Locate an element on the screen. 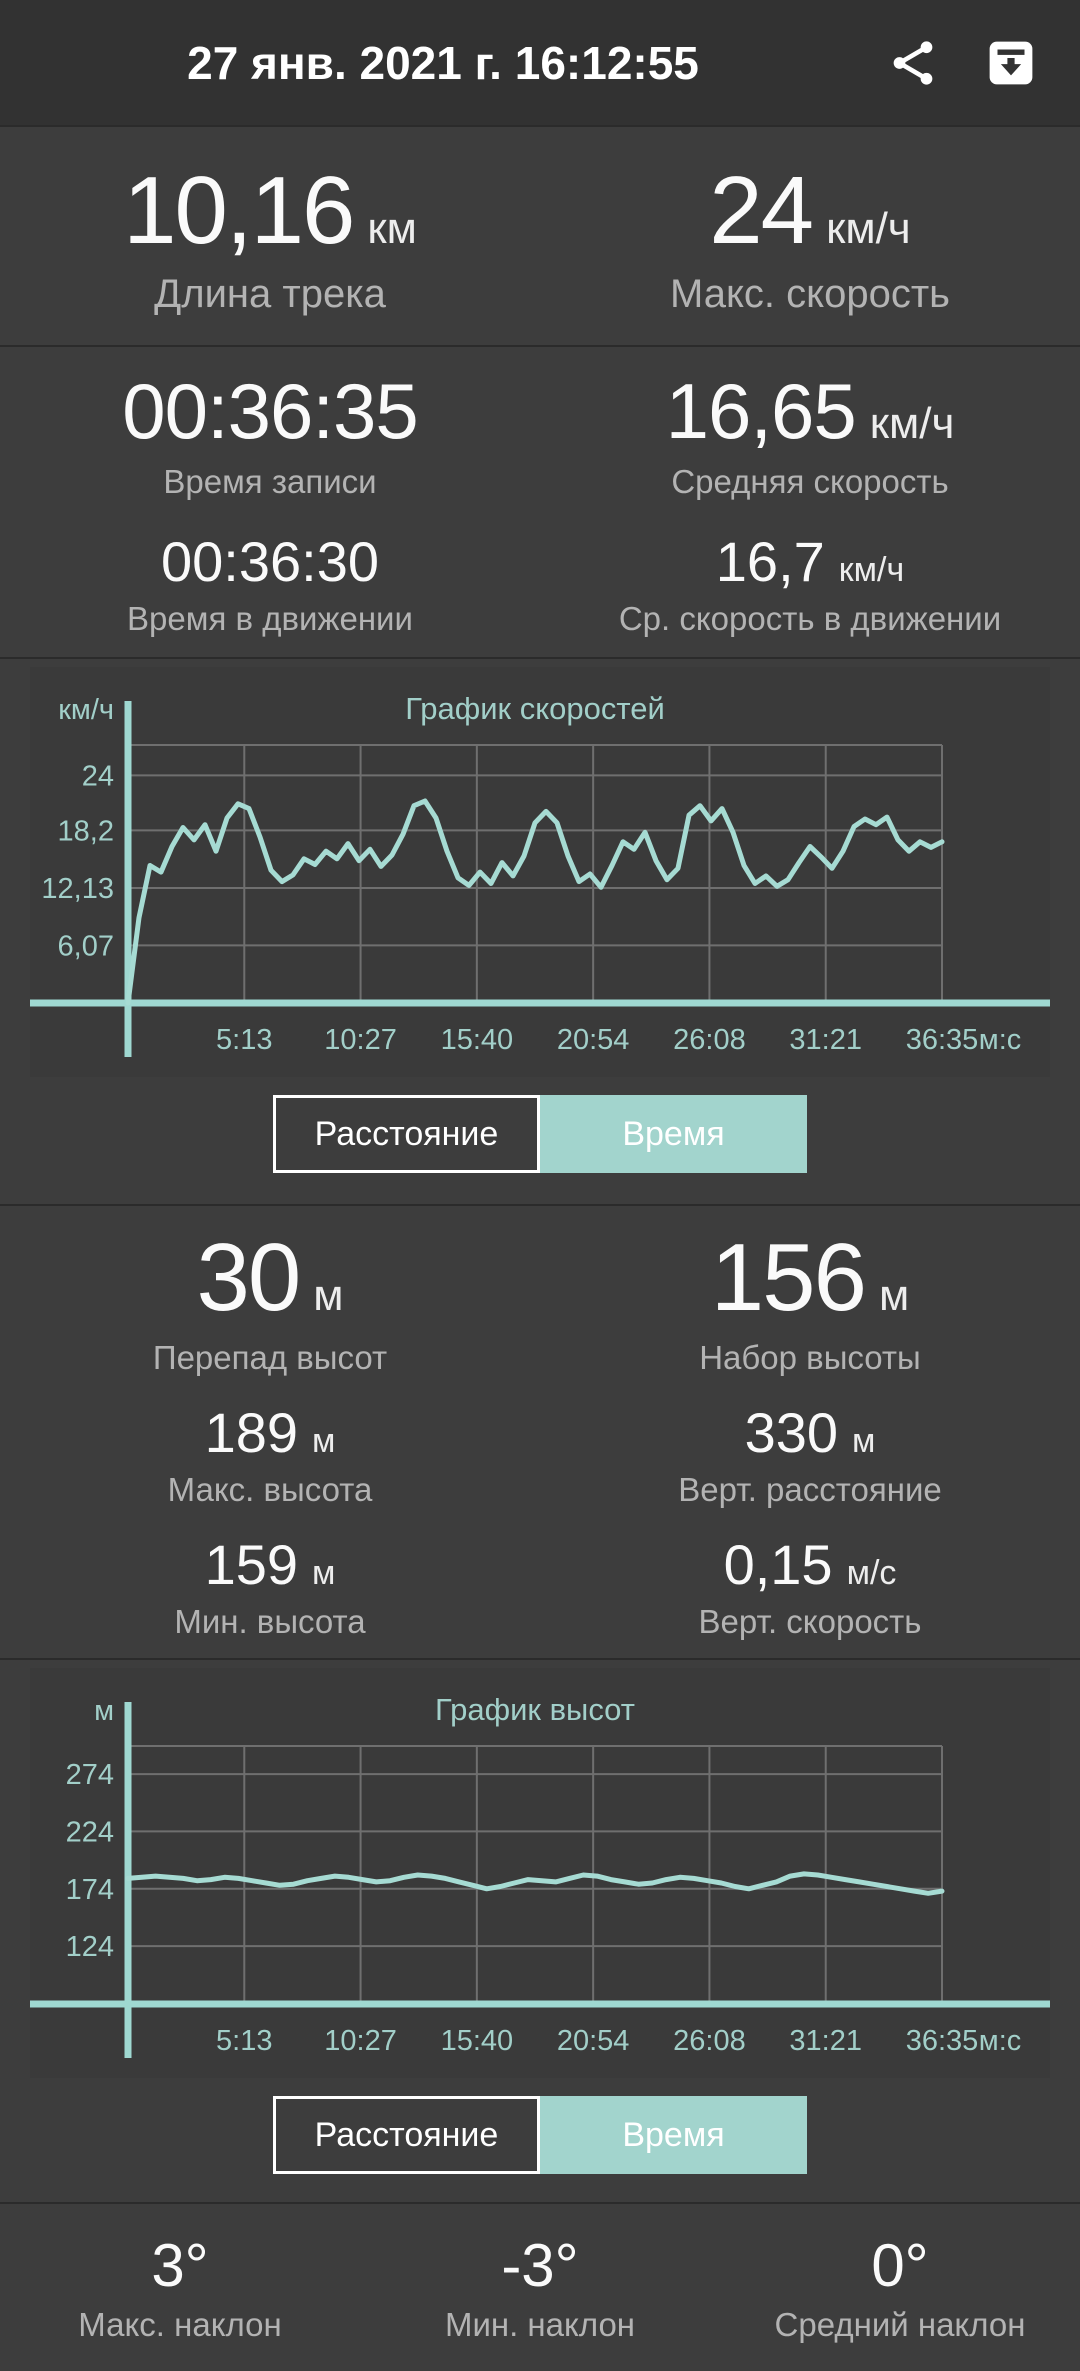 The image size is (1080, 2371). vertical-speed-unit: м/с is located at coordinates (871, 1573).